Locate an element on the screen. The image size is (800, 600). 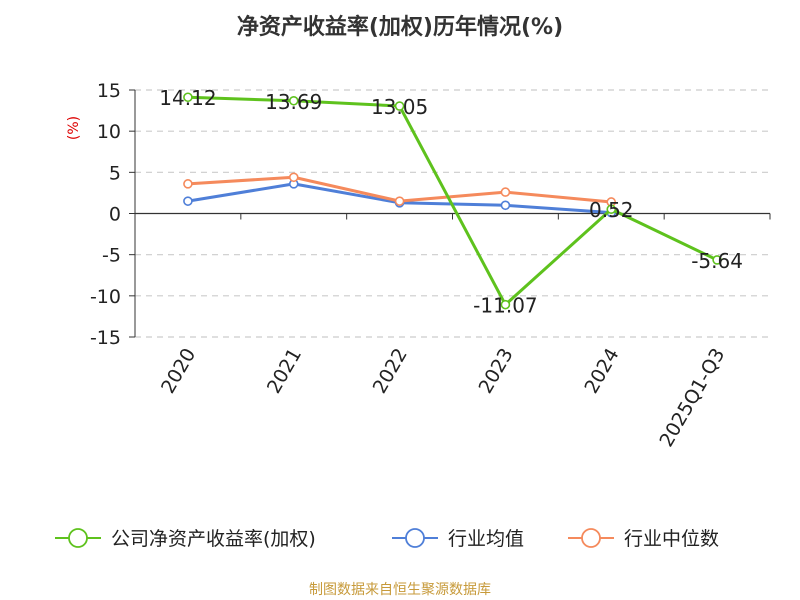
y-axis-label: (%) is located at coordinates (74, 128).